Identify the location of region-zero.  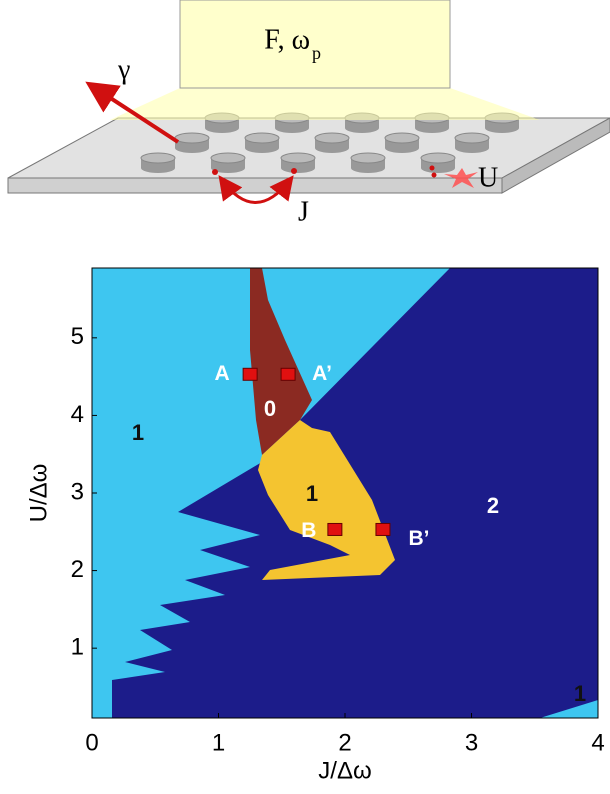
(281, 361).